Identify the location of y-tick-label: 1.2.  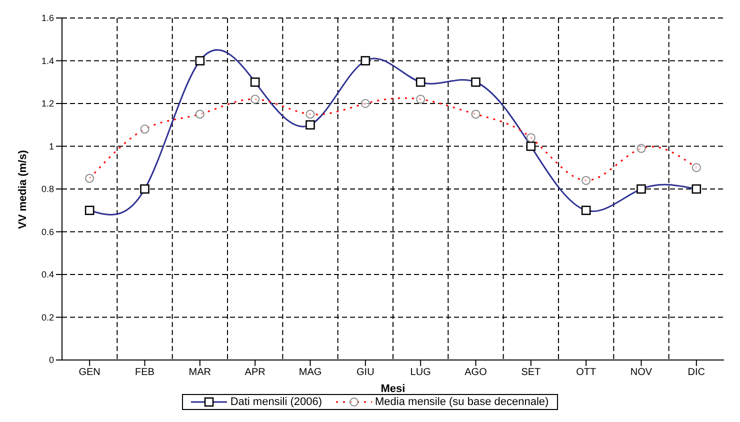
(47, 103).